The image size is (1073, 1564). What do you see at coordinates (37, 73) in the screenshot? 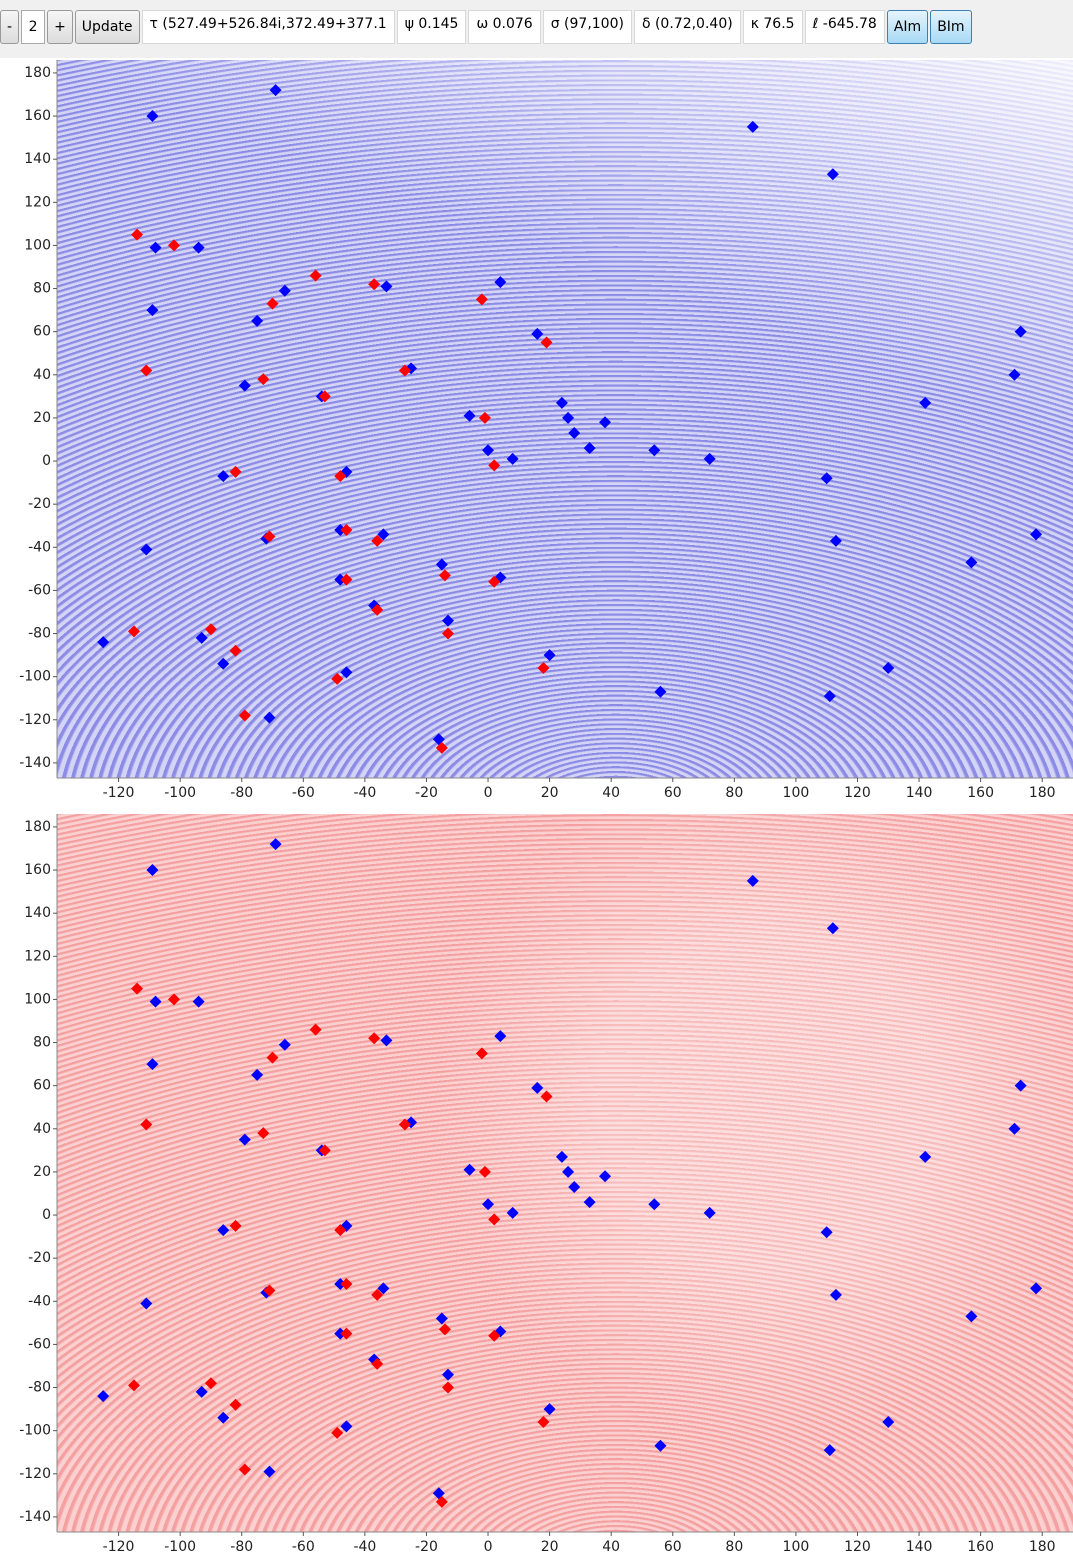
I see `y-tick-label: 180` at bounding box center [37, 73].